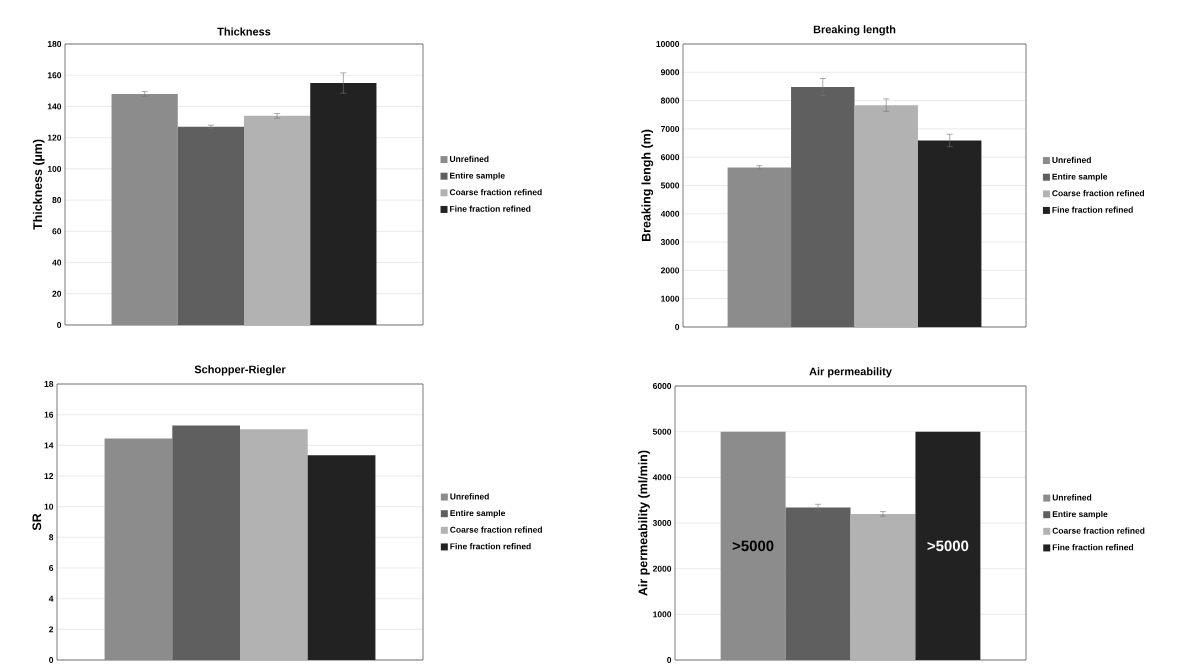 The width and height of the screenshot is (1199, 670). What do you see at coordinates (57, 200) in the screenshot?
I see `y-tick-label: 80` at bounding box center [57, 200].